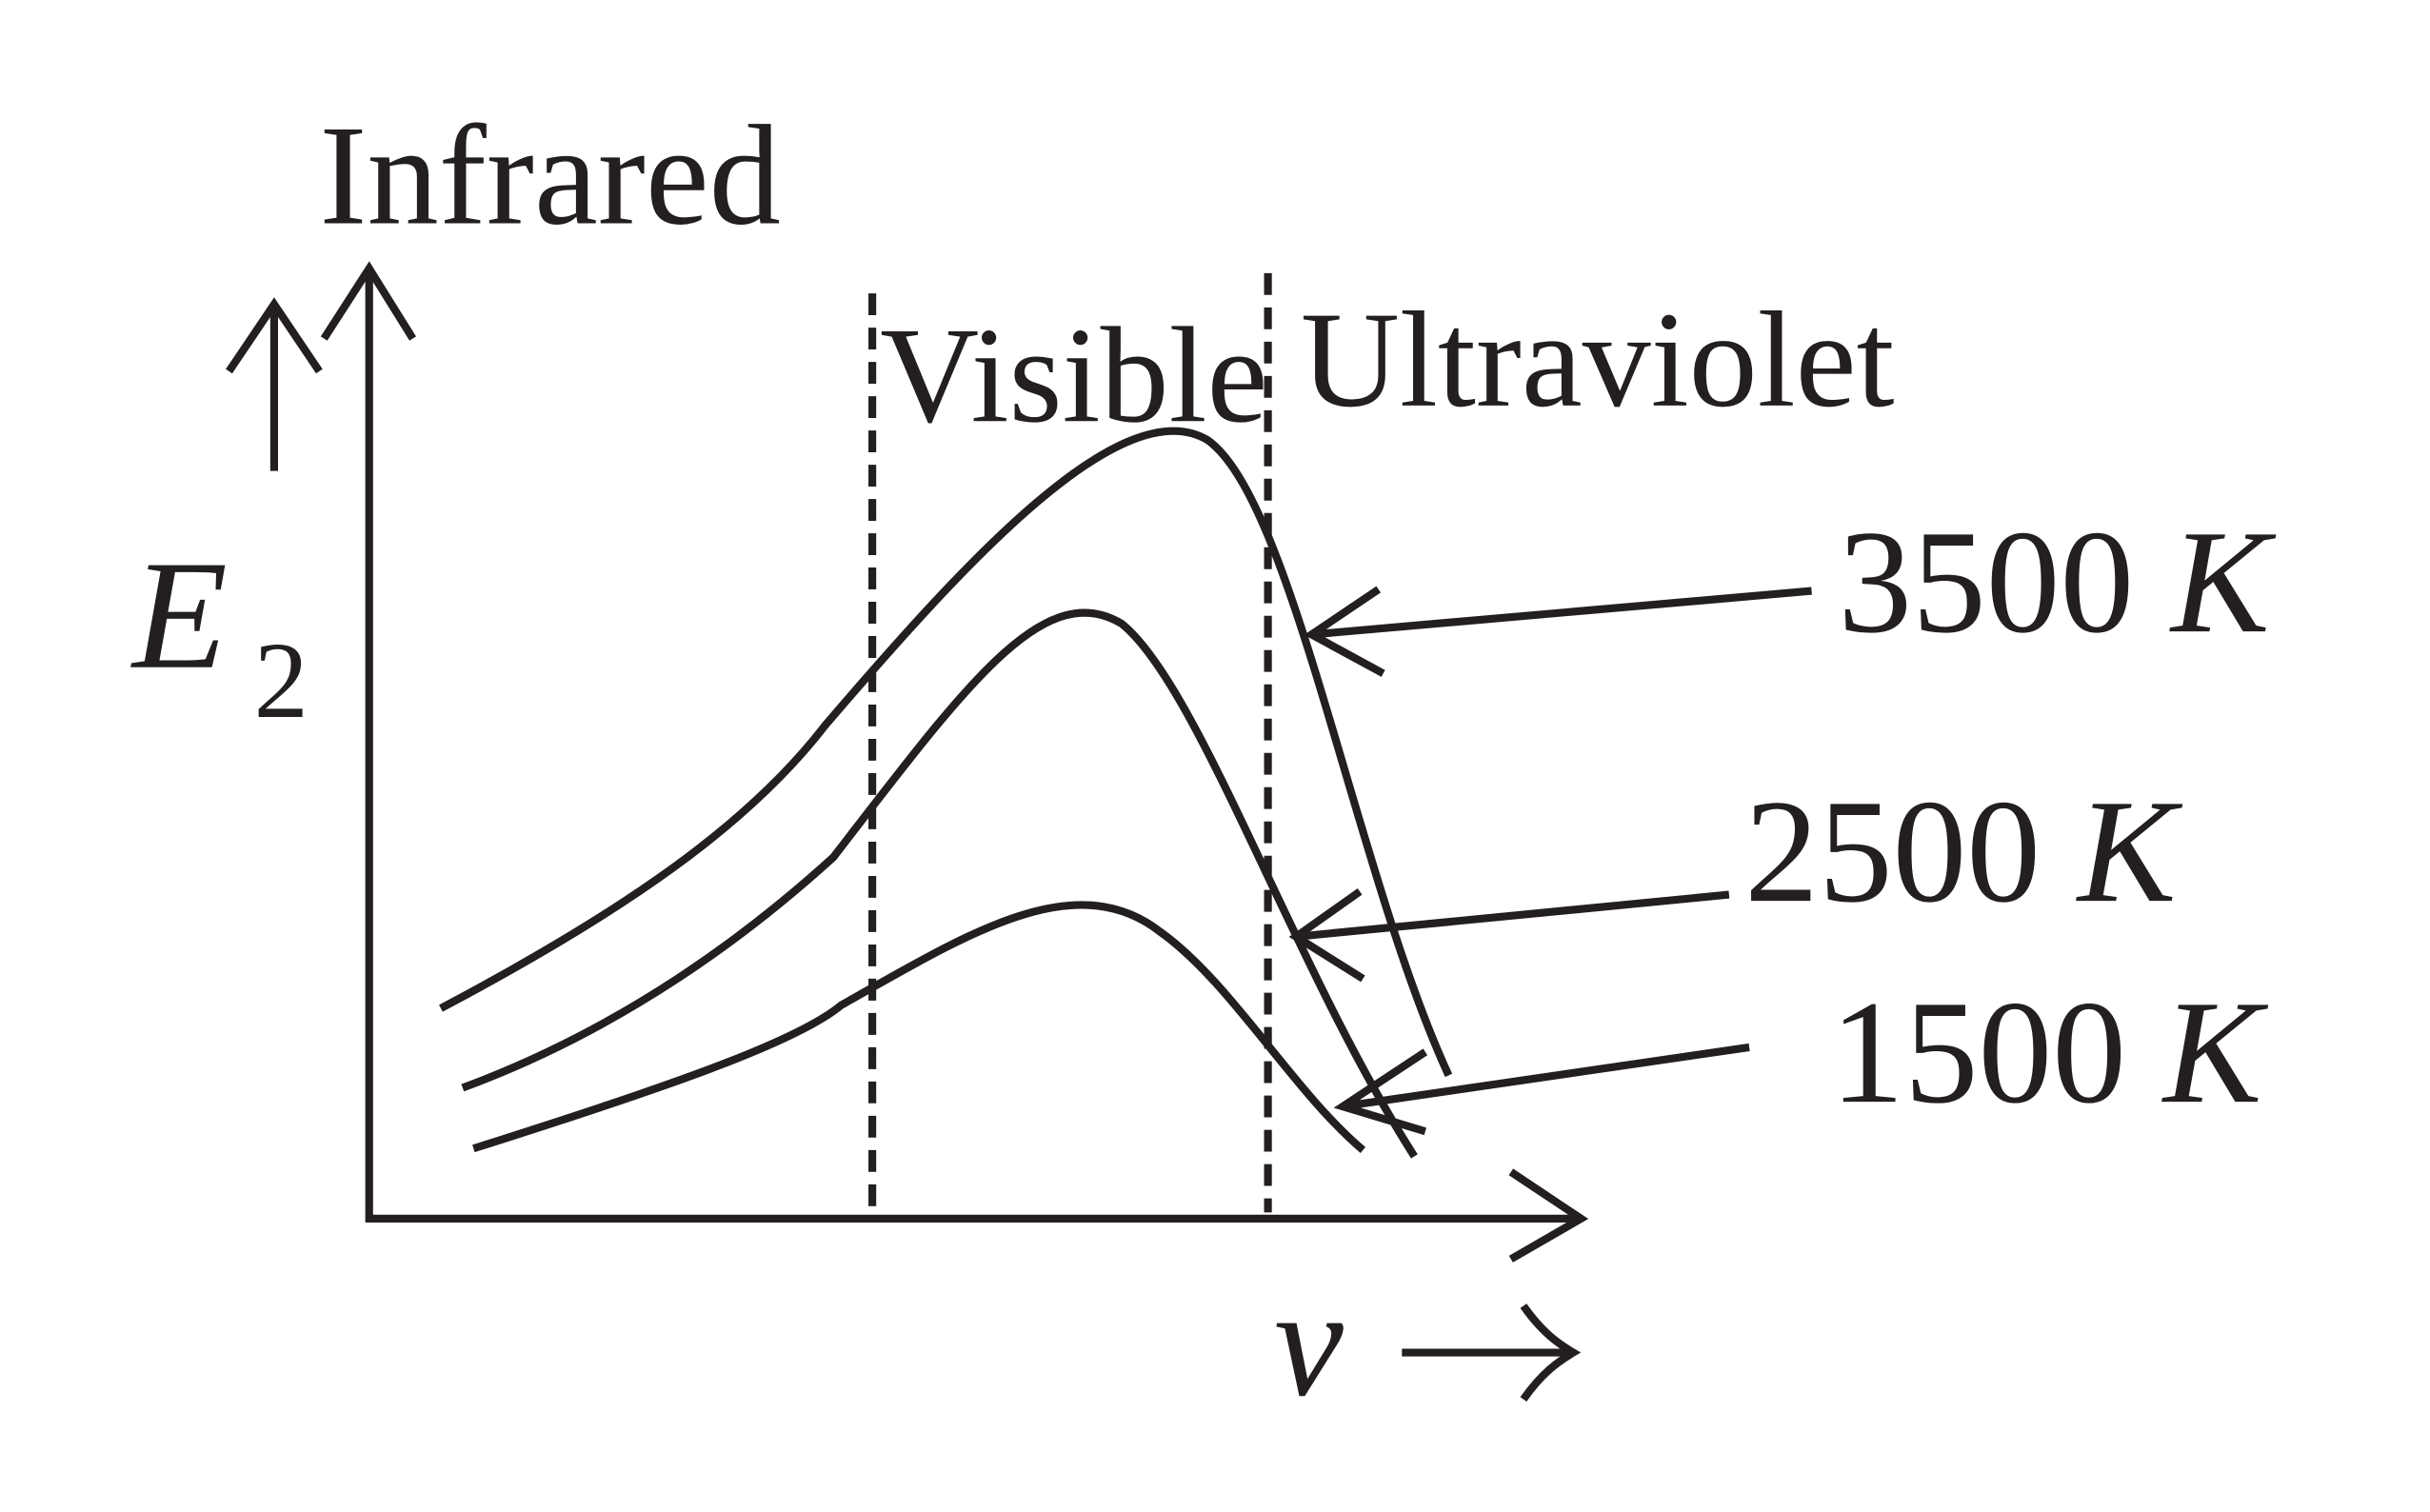 This screenshot has width=2430, height=1512. I want to click on y-label: E, so click(179, 615).